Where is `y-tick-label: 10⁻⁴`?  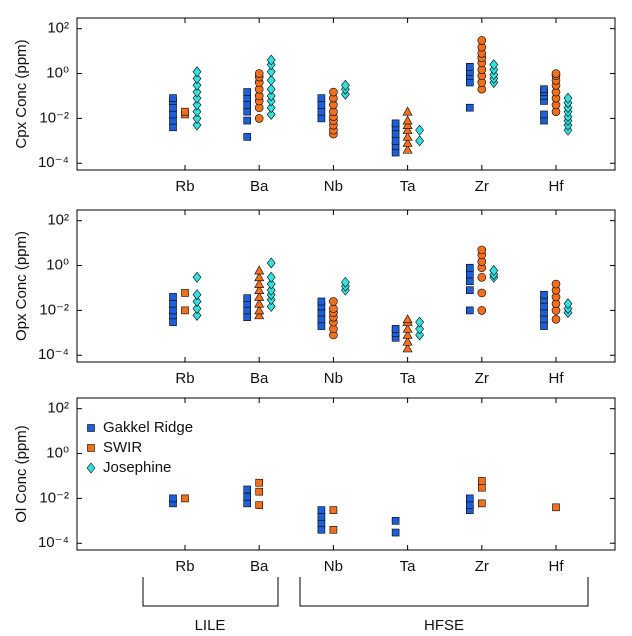
y-tick-label: 10⁻⁴ is located at coordinates (53, 542).